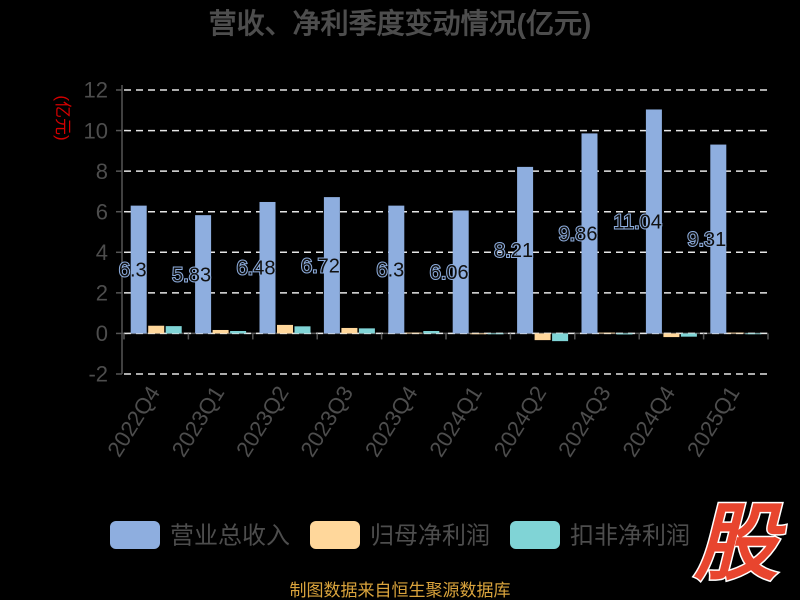 The height and width of the screenshot is (600, 800). What do you see at coordinates (637, 222) in the screenshot?
I see `bar-value-label: 11.04` at bounding box center [637, 222].